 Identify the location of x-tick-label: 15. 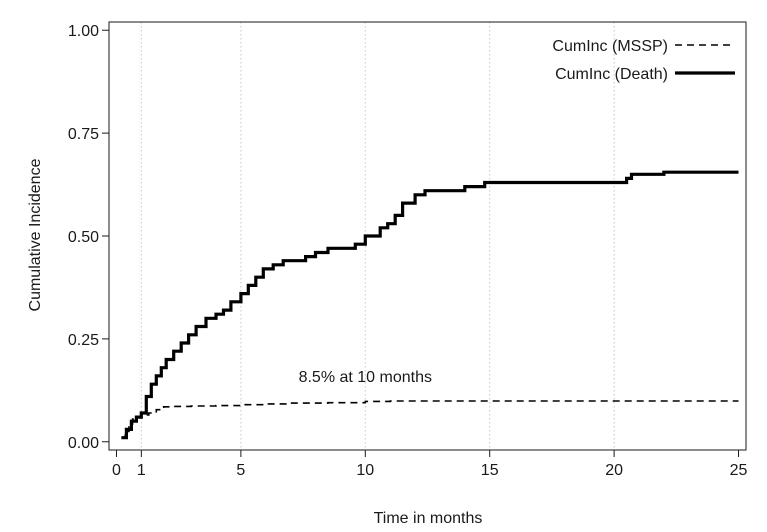
(490, 470).